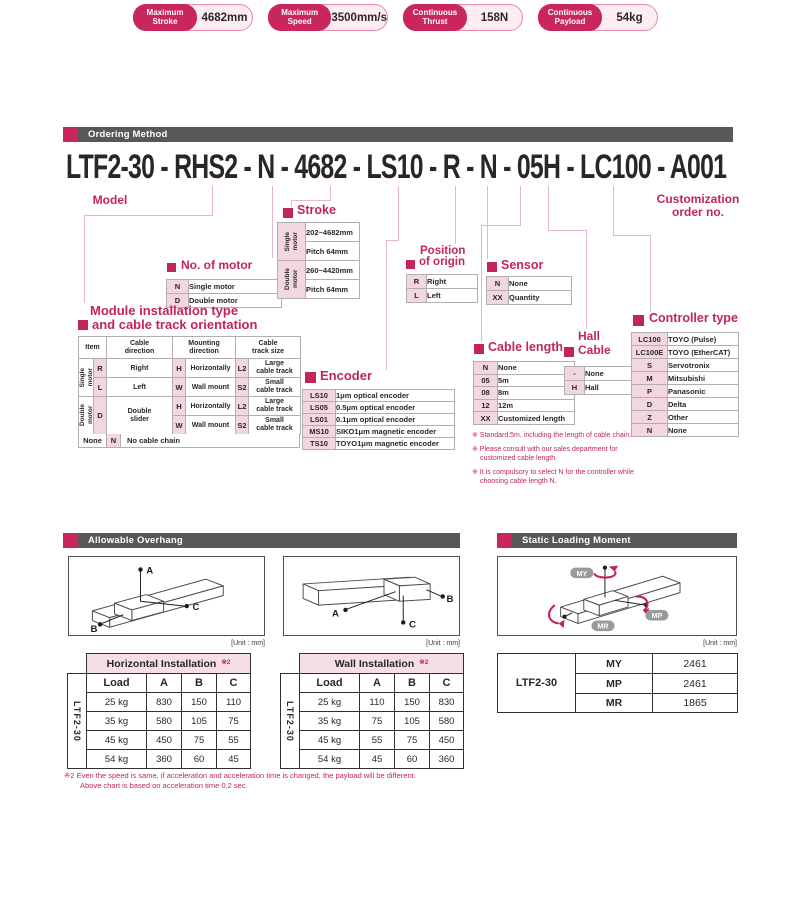 The image size is (800, 905). Describe the element at coordinates (332, 251) in the screenshot. I see `desc-cell: Pitch 64mm` at that location.